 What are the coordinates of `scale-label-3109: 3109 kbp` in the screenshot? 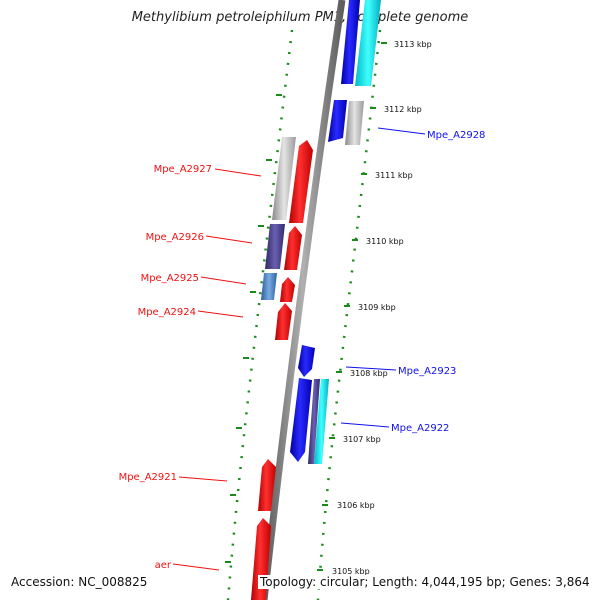 It's located at (377, 307).